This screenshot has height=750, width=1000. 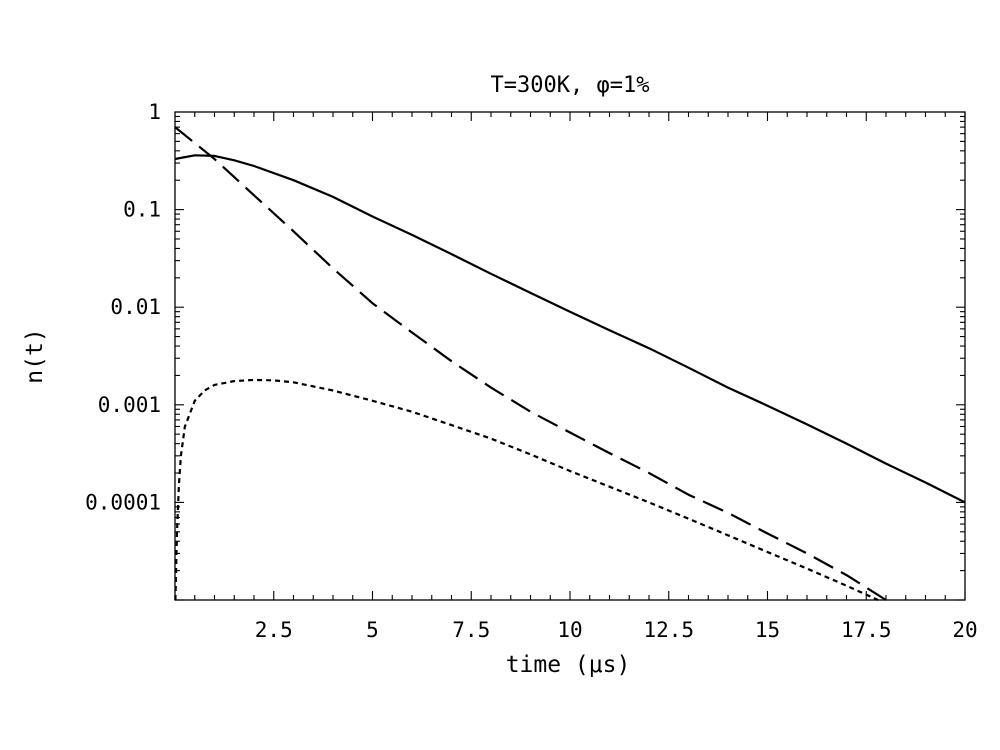 I want to click on x-tick-label: 15, so click(x=767, y=630).